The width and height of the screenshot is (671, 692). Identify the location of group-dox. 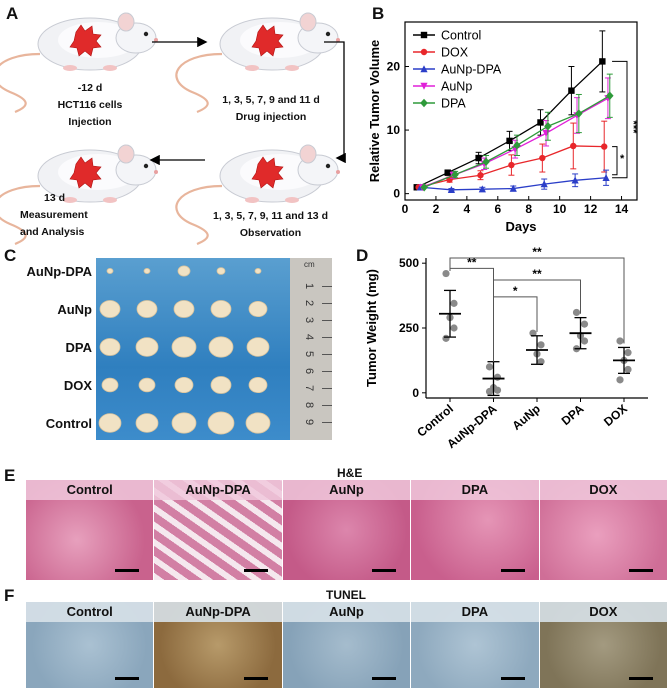
(624, 360).